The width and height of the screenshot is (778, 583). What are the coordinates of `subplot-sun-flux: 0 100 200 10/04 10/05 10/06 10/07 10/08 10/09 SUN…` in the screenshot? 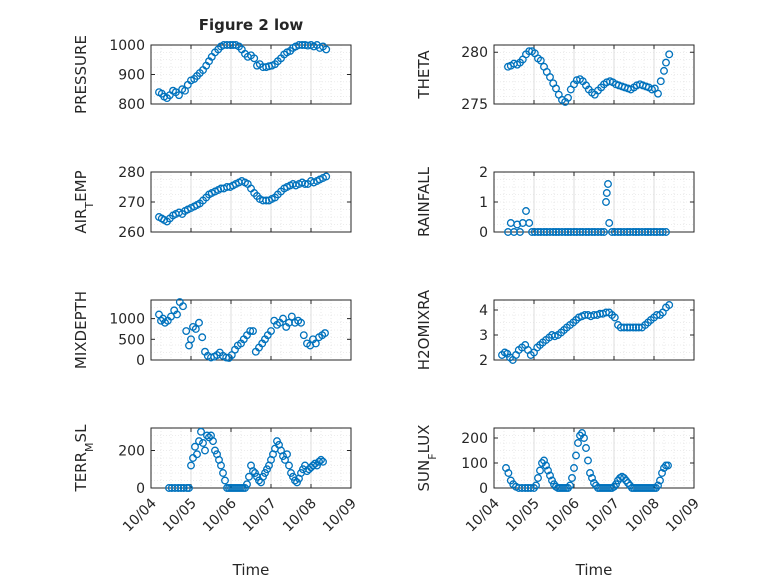 It's located at (559, 480).